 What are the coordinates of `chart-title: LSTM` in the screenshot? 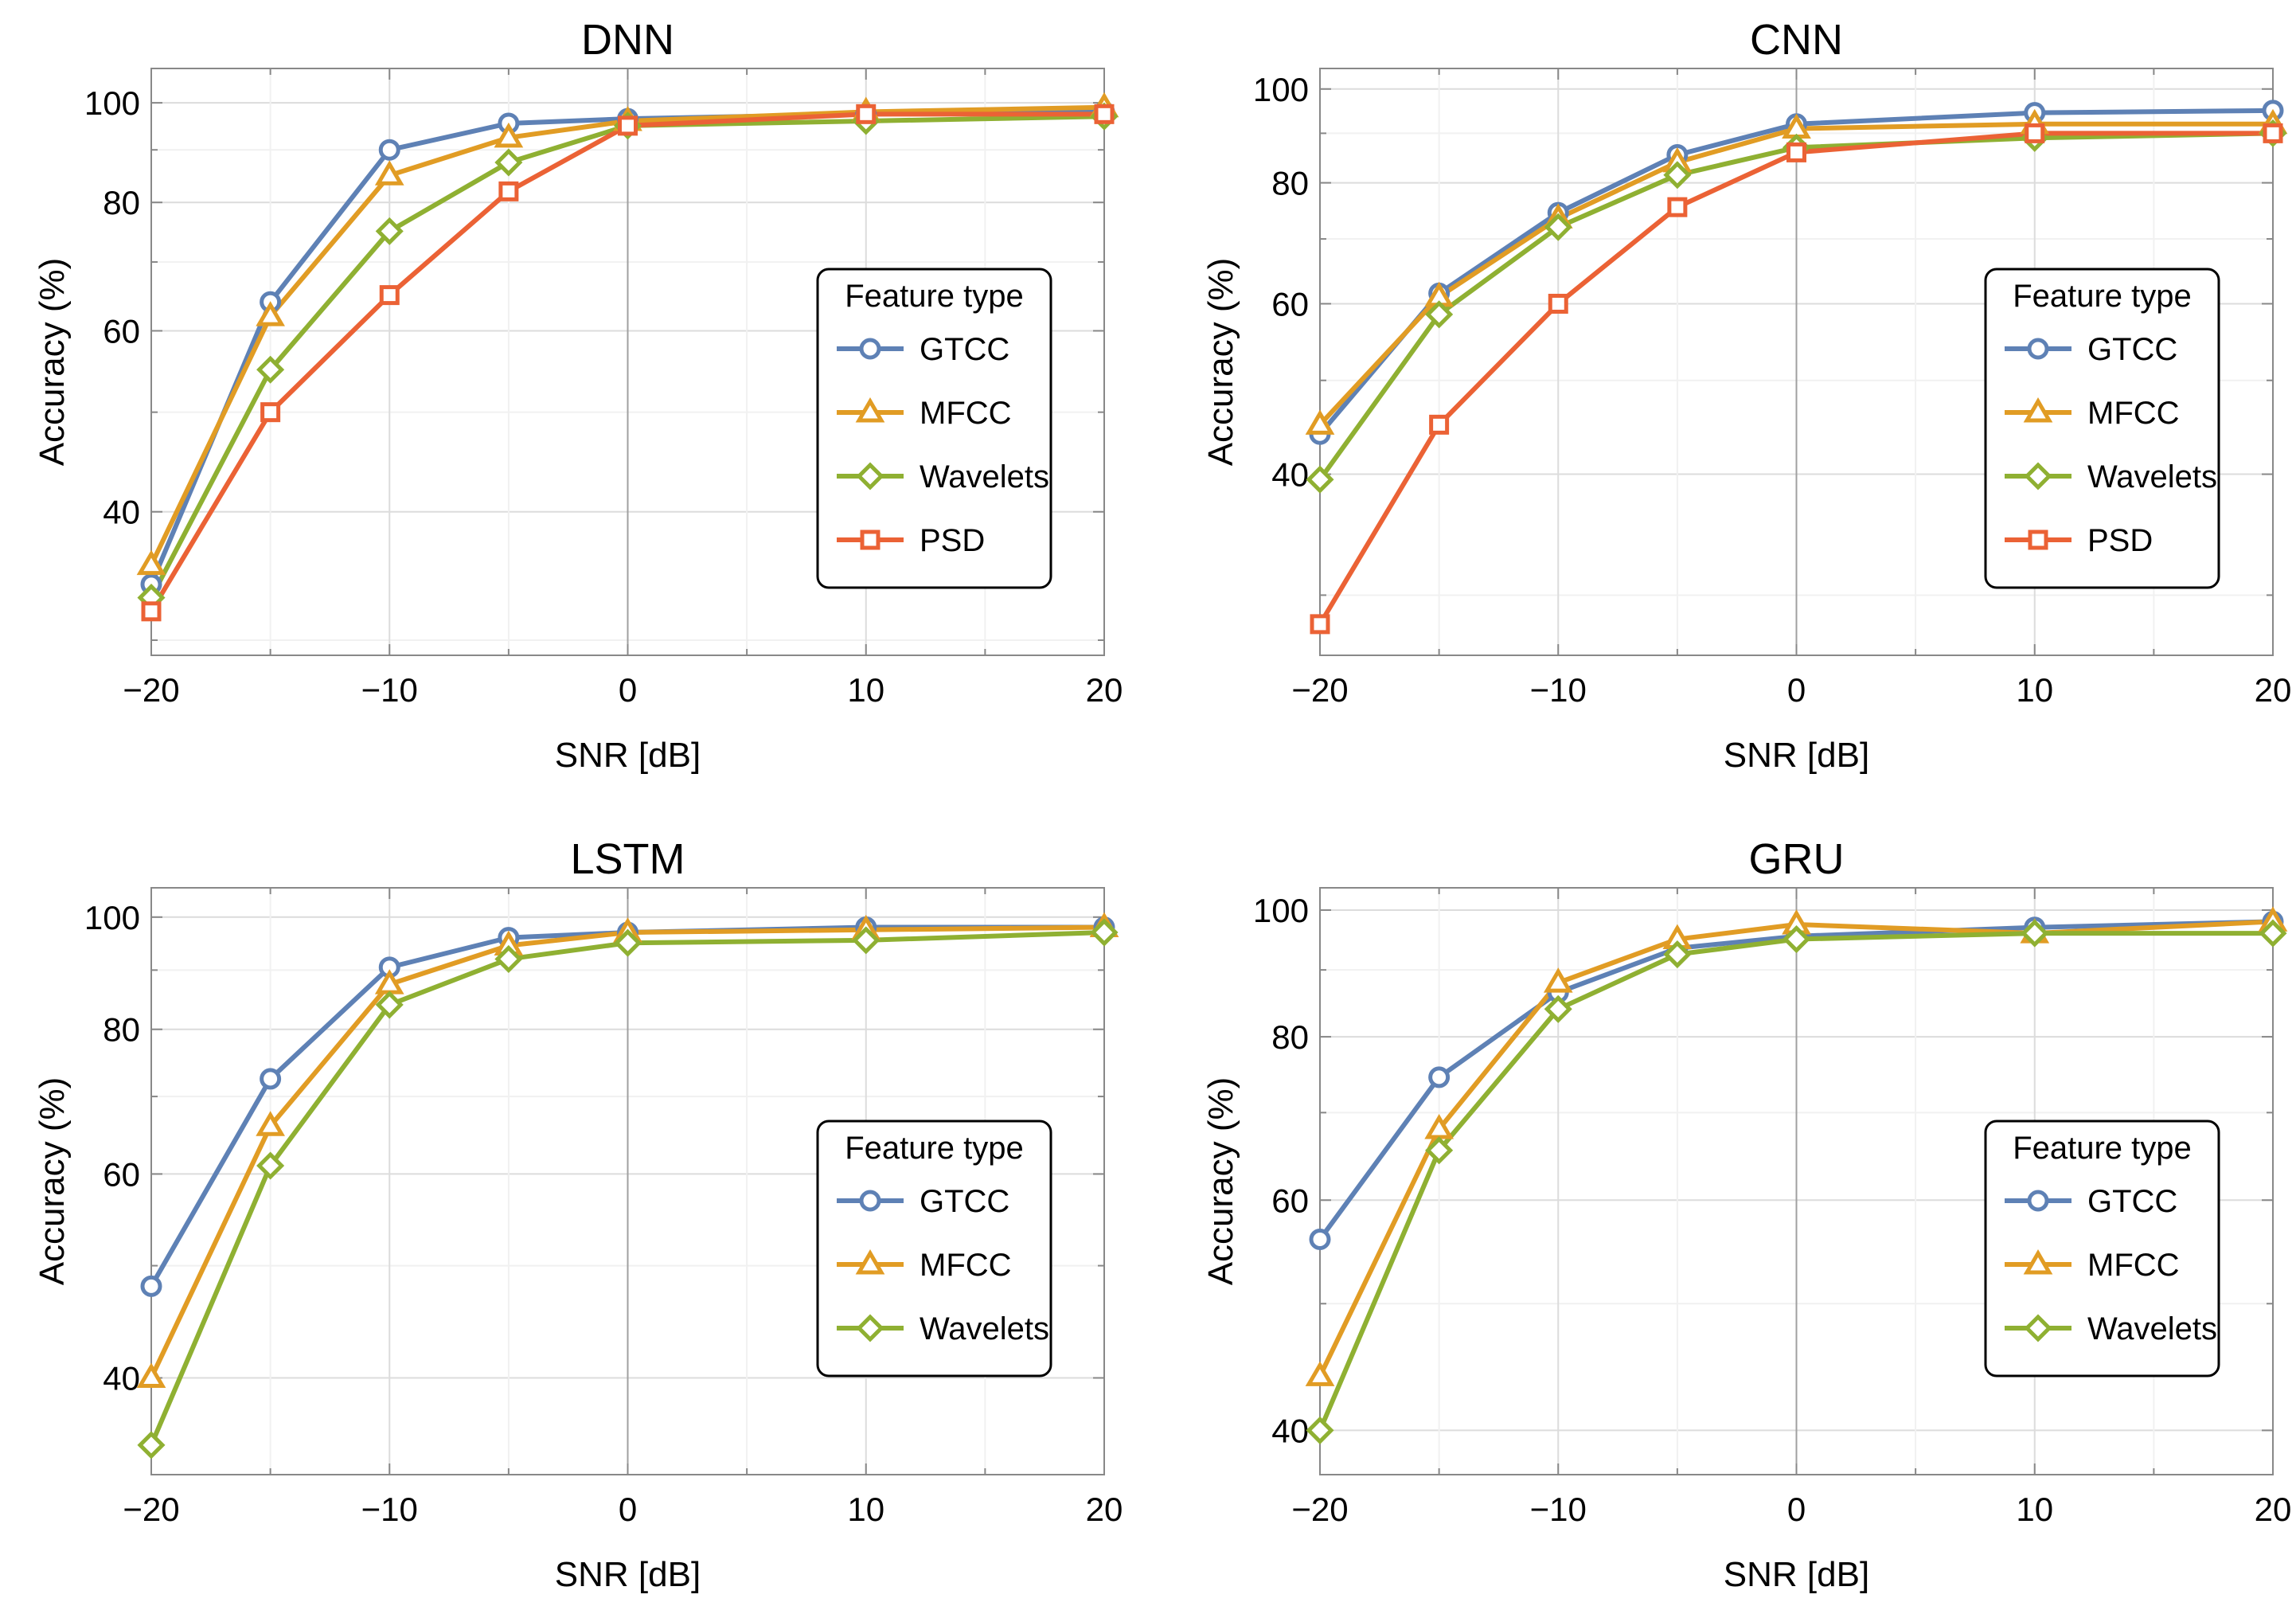 It's located at (627, 859).